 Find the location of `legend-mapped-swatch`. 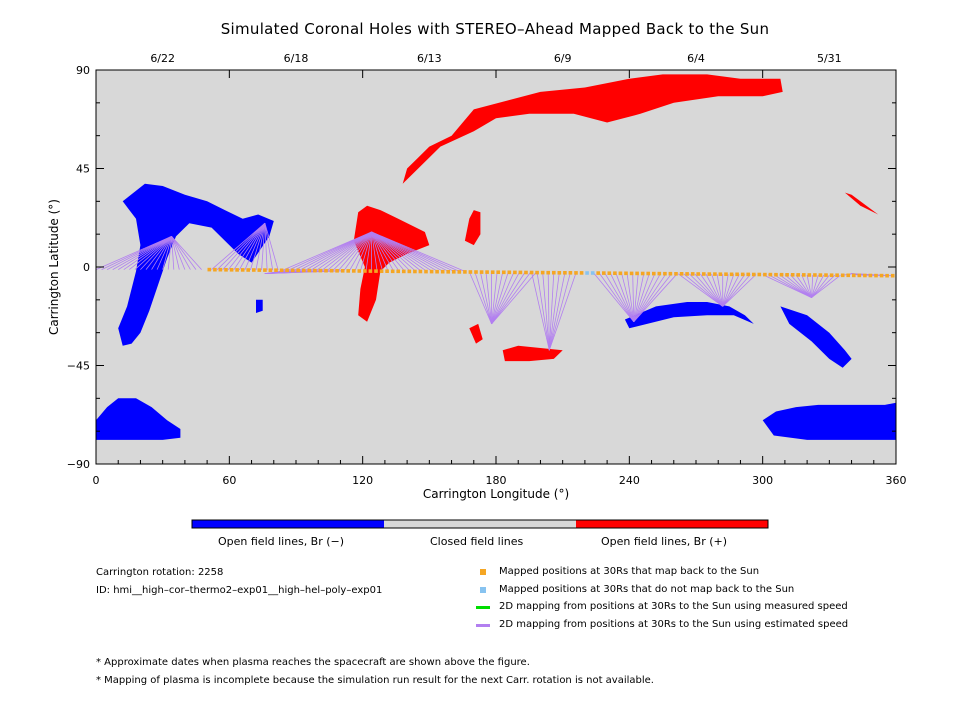

legend-mapped-swatch is located at coordinates (483, 572).